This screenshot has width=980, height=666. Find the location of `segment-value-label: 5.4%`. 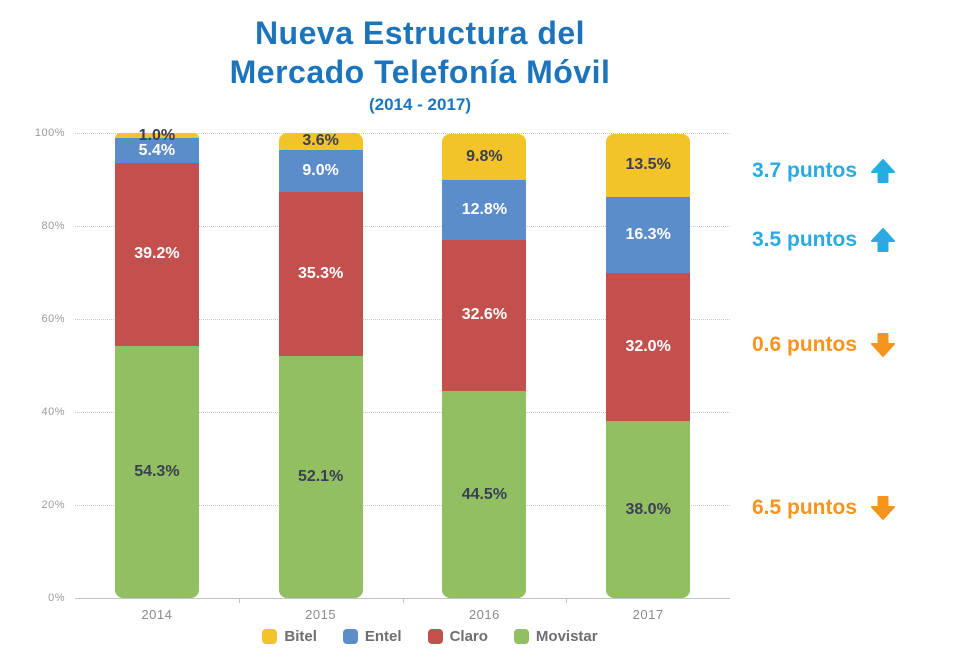

segment-value-label: 5.4% is located at coordinates (157, 150).